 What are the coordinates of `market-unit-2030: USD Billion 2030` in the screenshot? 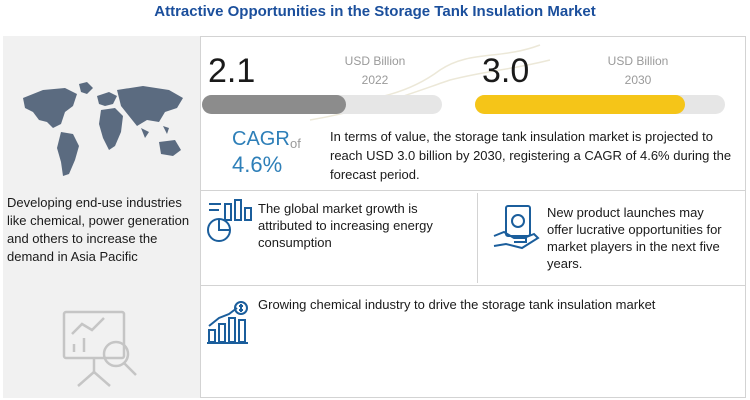 It's located at (638, 71).